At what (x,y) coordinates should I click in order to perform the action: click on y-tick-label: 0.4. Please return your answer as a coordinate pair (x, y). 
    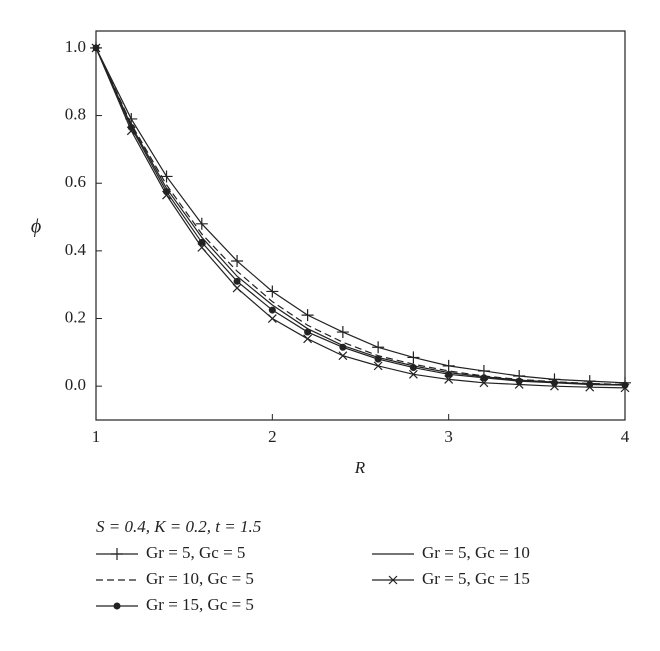
    Looking at the image, I should click on (76, 249).